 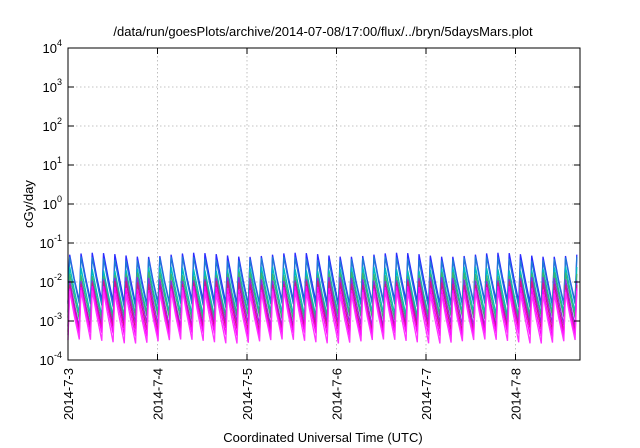 I want to click on y-tick-label: 10¹, so click(x=52, y=164).